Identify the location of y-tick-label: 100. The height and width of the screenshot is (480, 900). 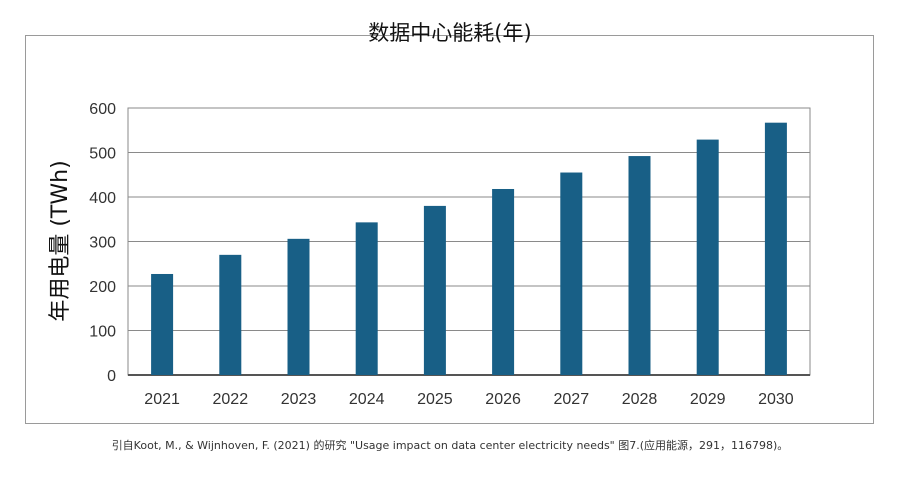
(102, 332).